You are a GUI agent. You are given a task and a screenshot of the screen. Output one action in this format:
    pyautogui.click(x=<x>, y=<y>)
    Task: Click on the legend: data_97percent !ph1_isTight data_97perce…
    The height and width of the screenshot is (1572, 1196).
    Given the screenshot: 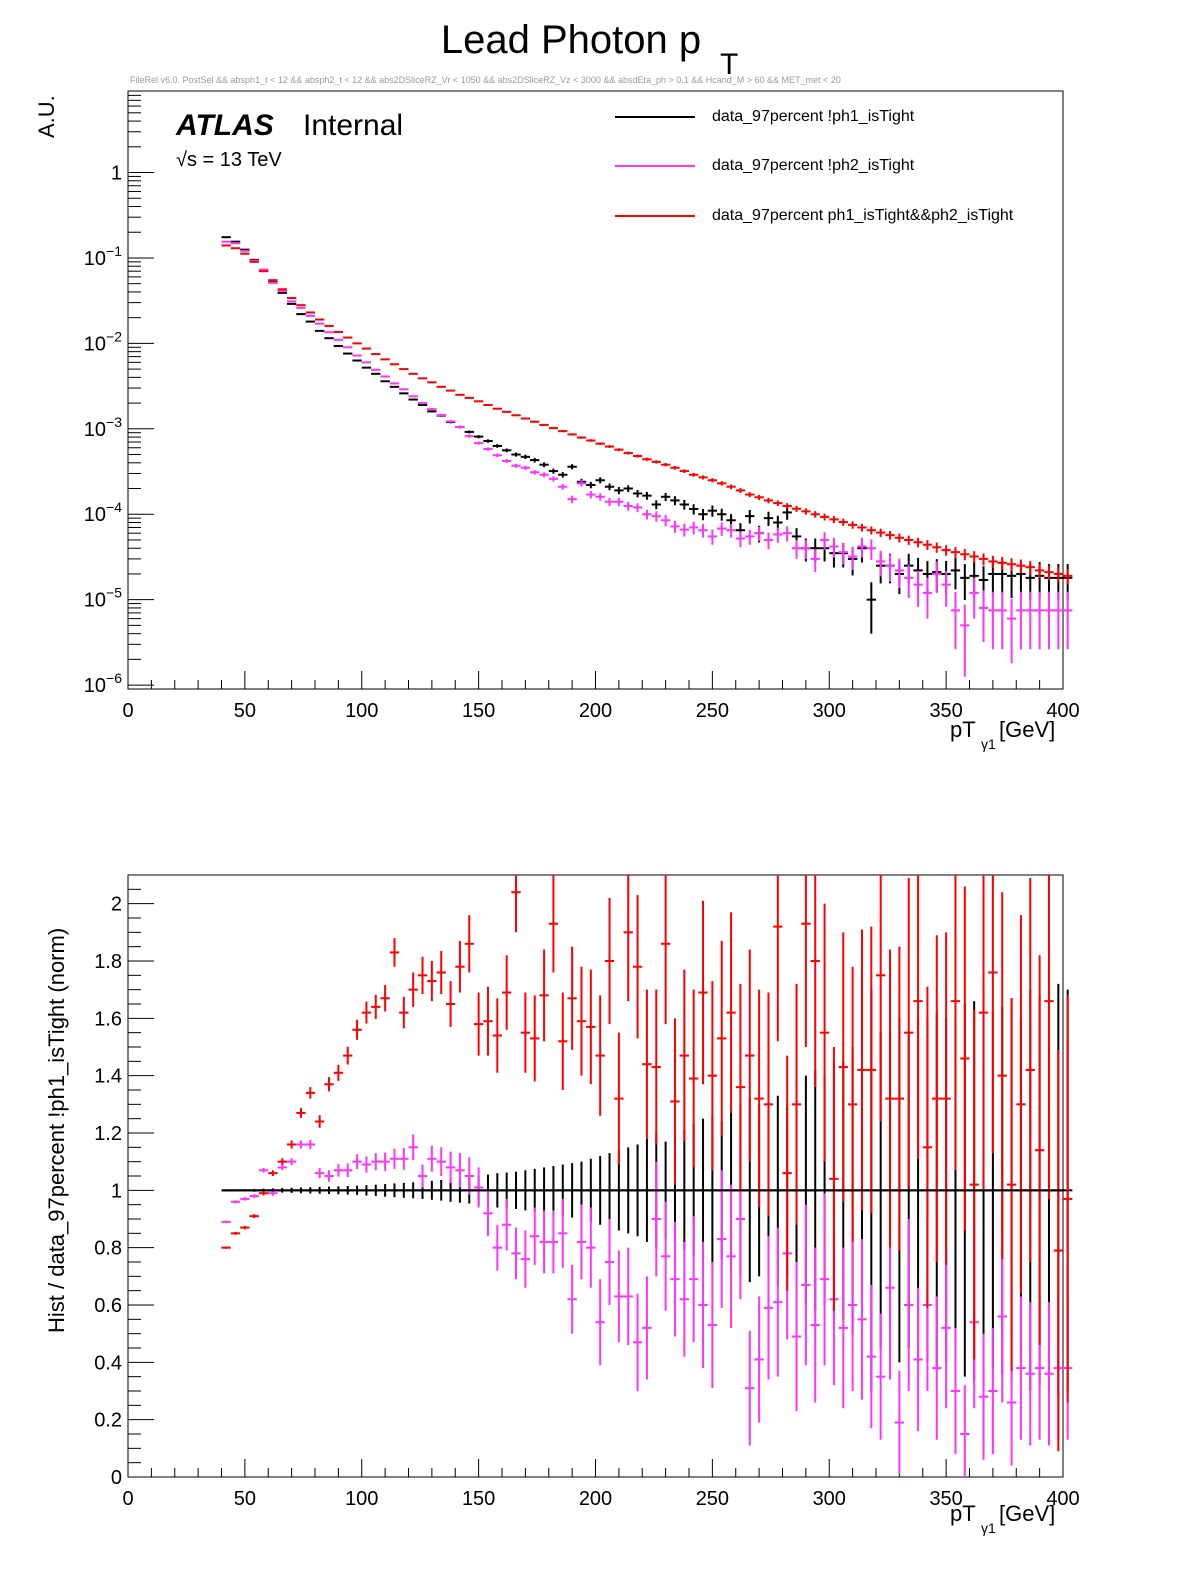 What is the action you would take?
    pyautogui.click(x=814, y=166)
    